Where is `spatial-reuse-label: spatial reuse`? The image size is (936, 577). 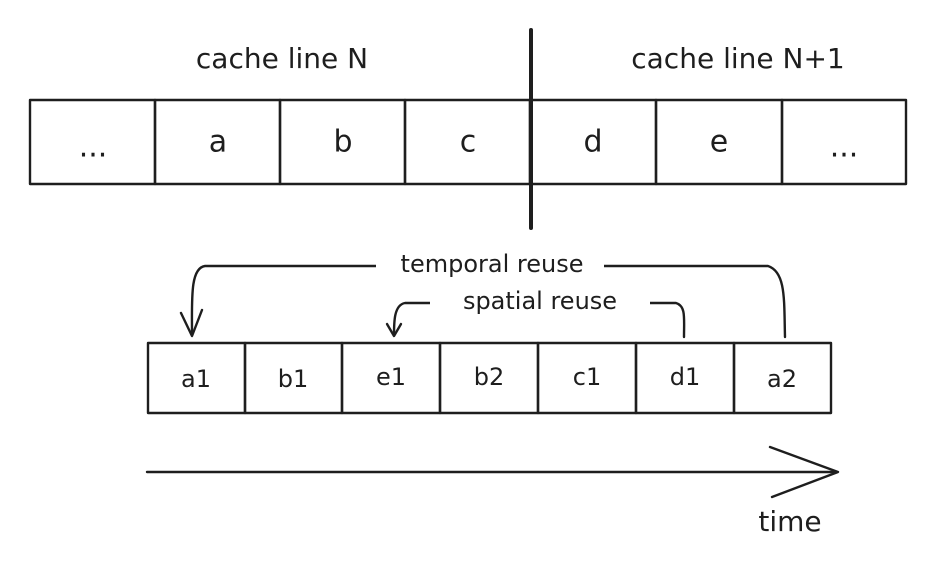 spatial-reuse-label: spatial reuse is located at coordinates (540, 301).